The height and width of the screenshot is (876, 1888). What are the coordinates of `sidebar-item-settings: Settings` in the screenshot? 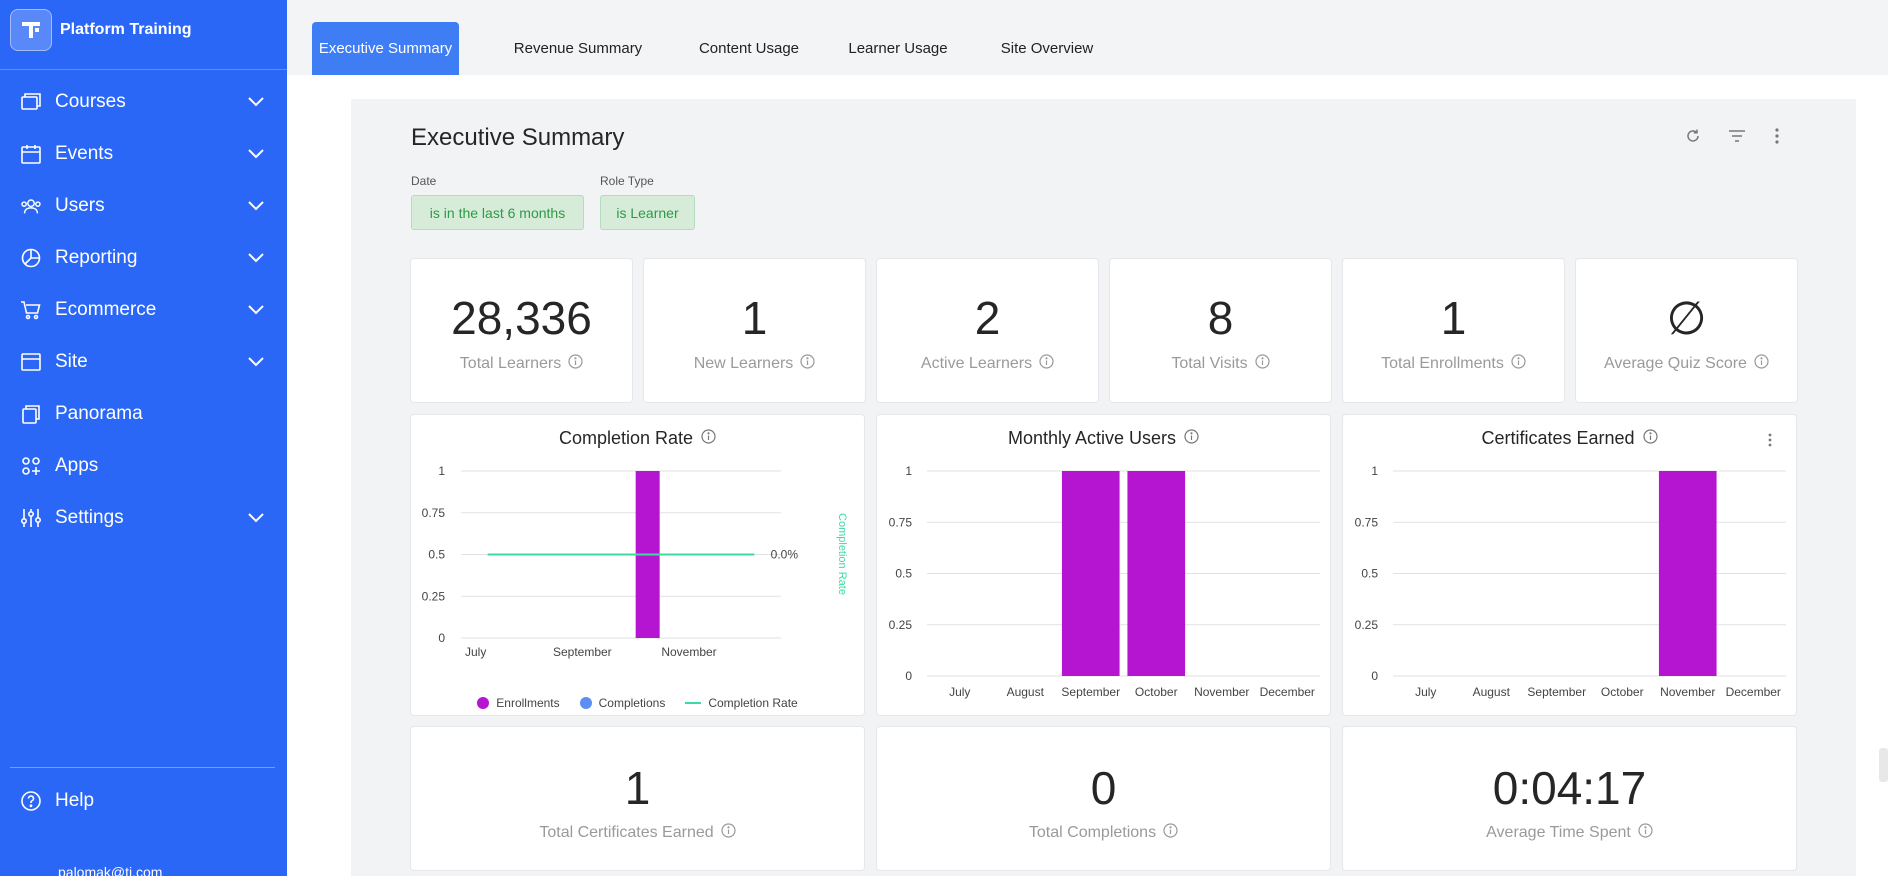 It's located at (143, 518).